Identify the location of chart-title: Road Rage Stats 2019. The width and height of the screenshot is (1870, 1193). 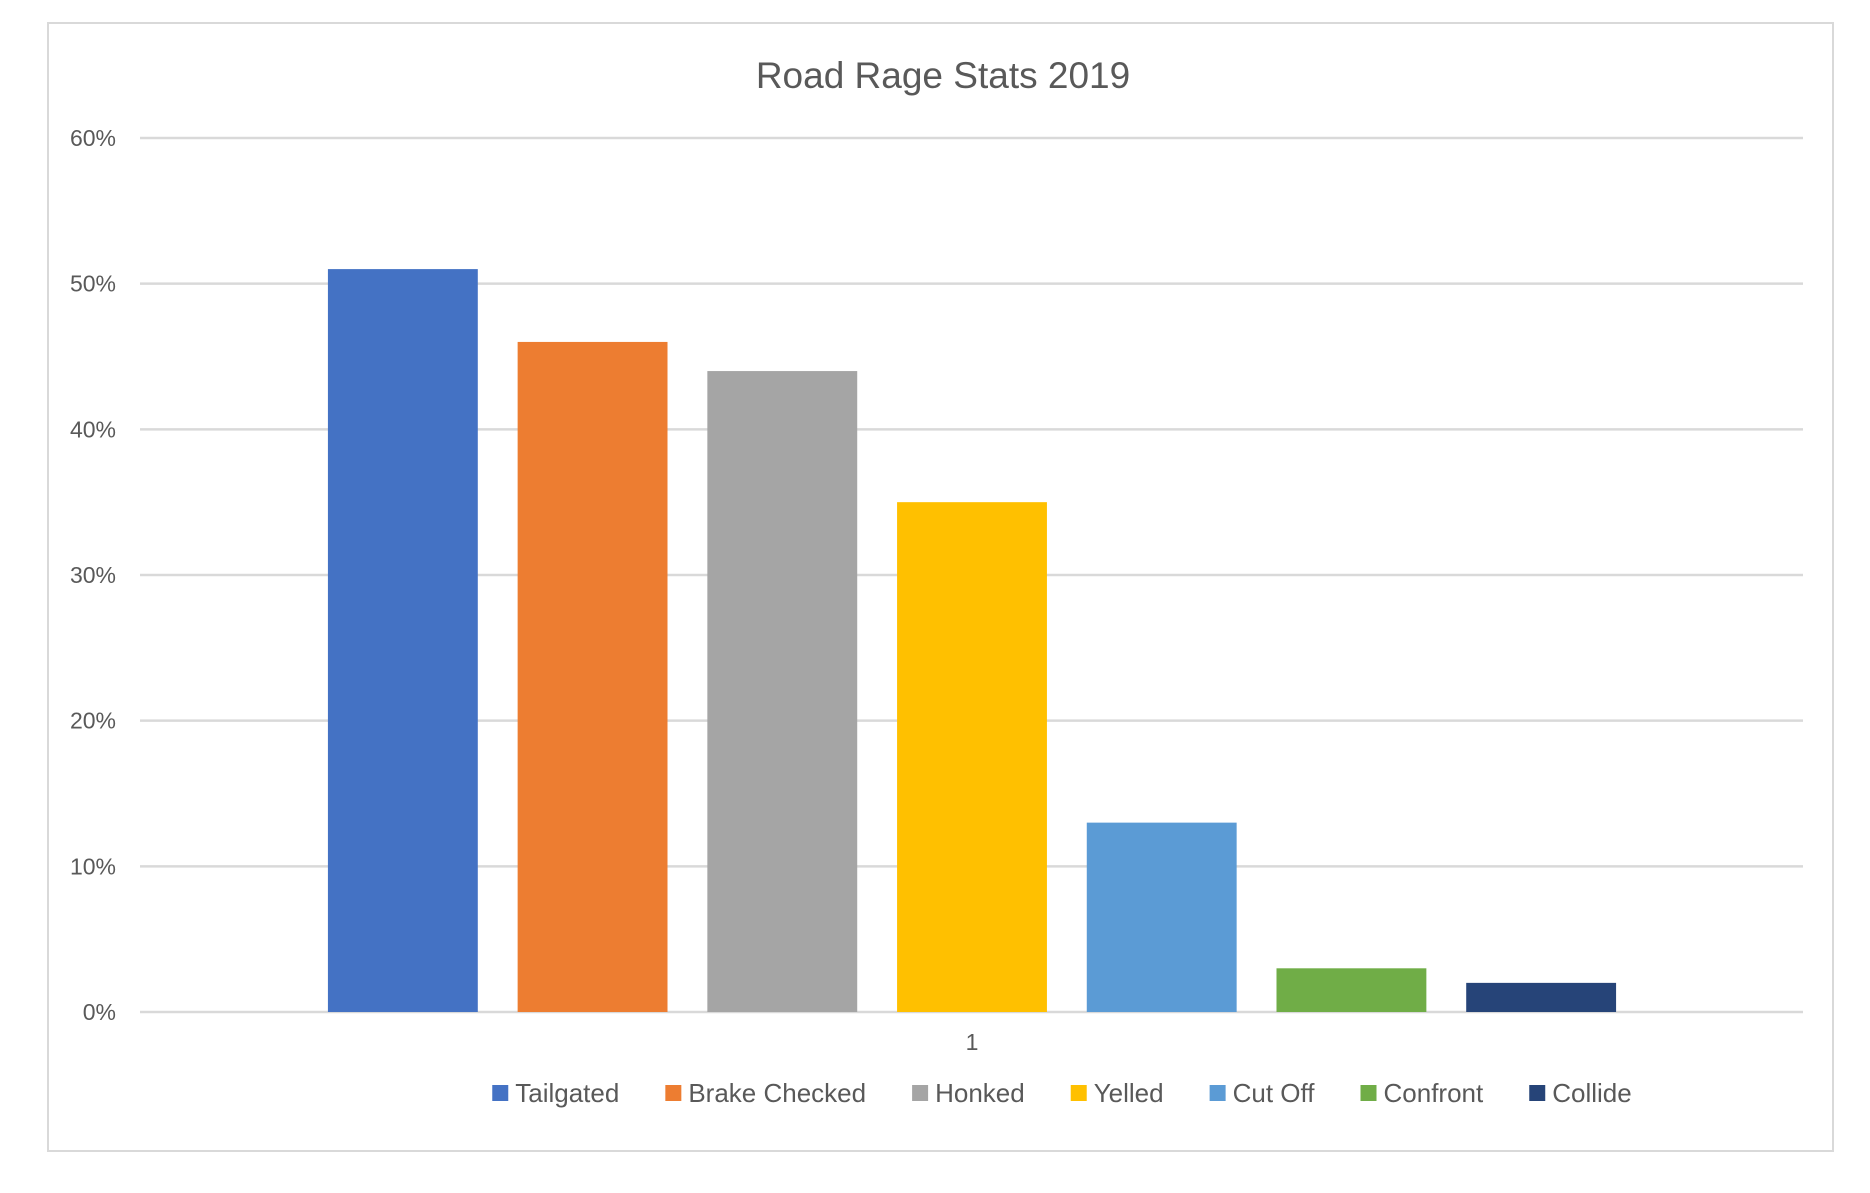
(943, 75).